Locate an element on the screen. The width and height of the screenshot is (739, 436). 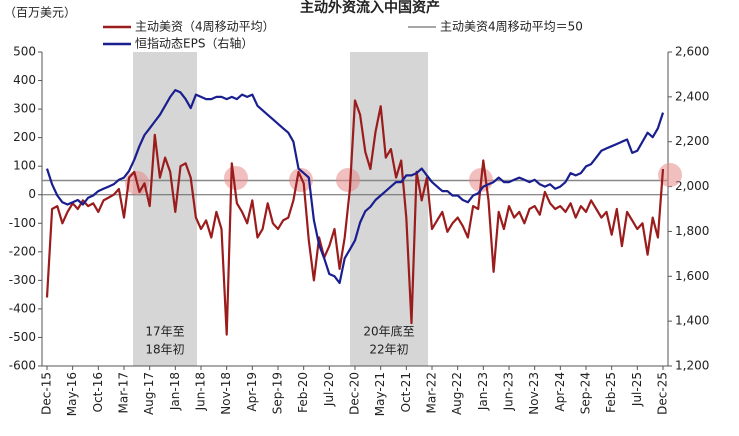
x-tick-label: May-16 is located at coordinates (72, 394).